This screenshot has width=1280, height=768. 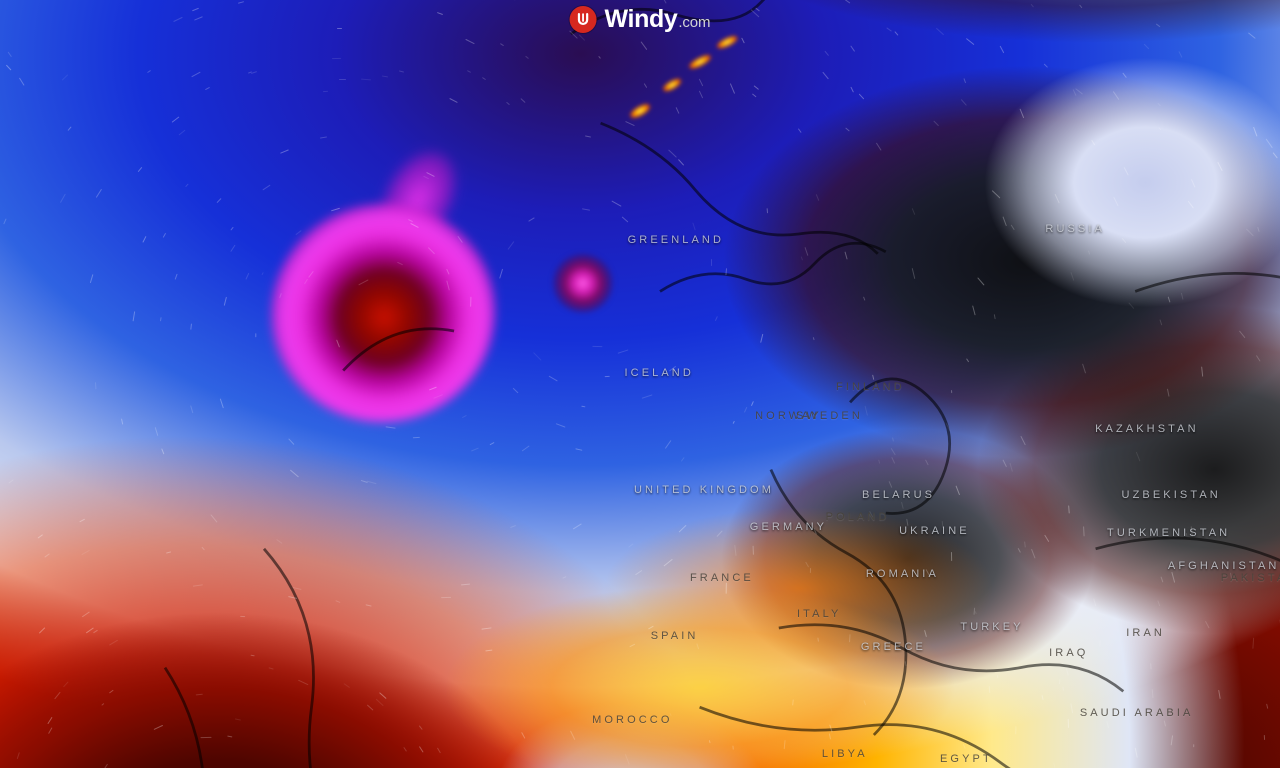 What do you see at coordinates (658, 19) in the screenshot?
I see `windy-wordmark: Windy .com` at bounding box center [658, 19].